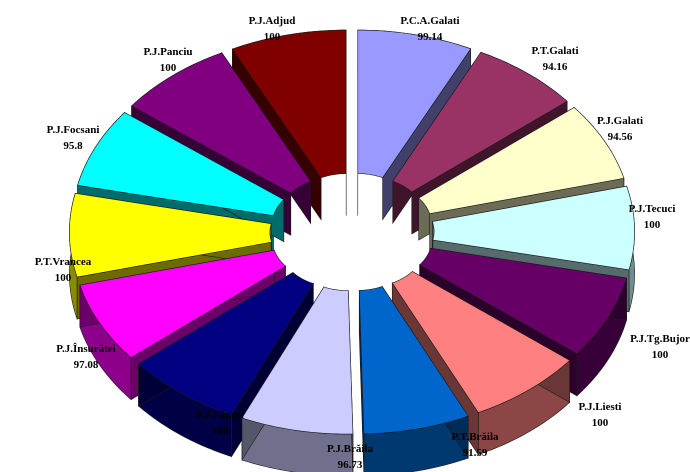 This screenshot has height=472, width=690. Describe the element at coordinates (660, 355) in the screenshot. I see `slice-value-4: 100` at that location.